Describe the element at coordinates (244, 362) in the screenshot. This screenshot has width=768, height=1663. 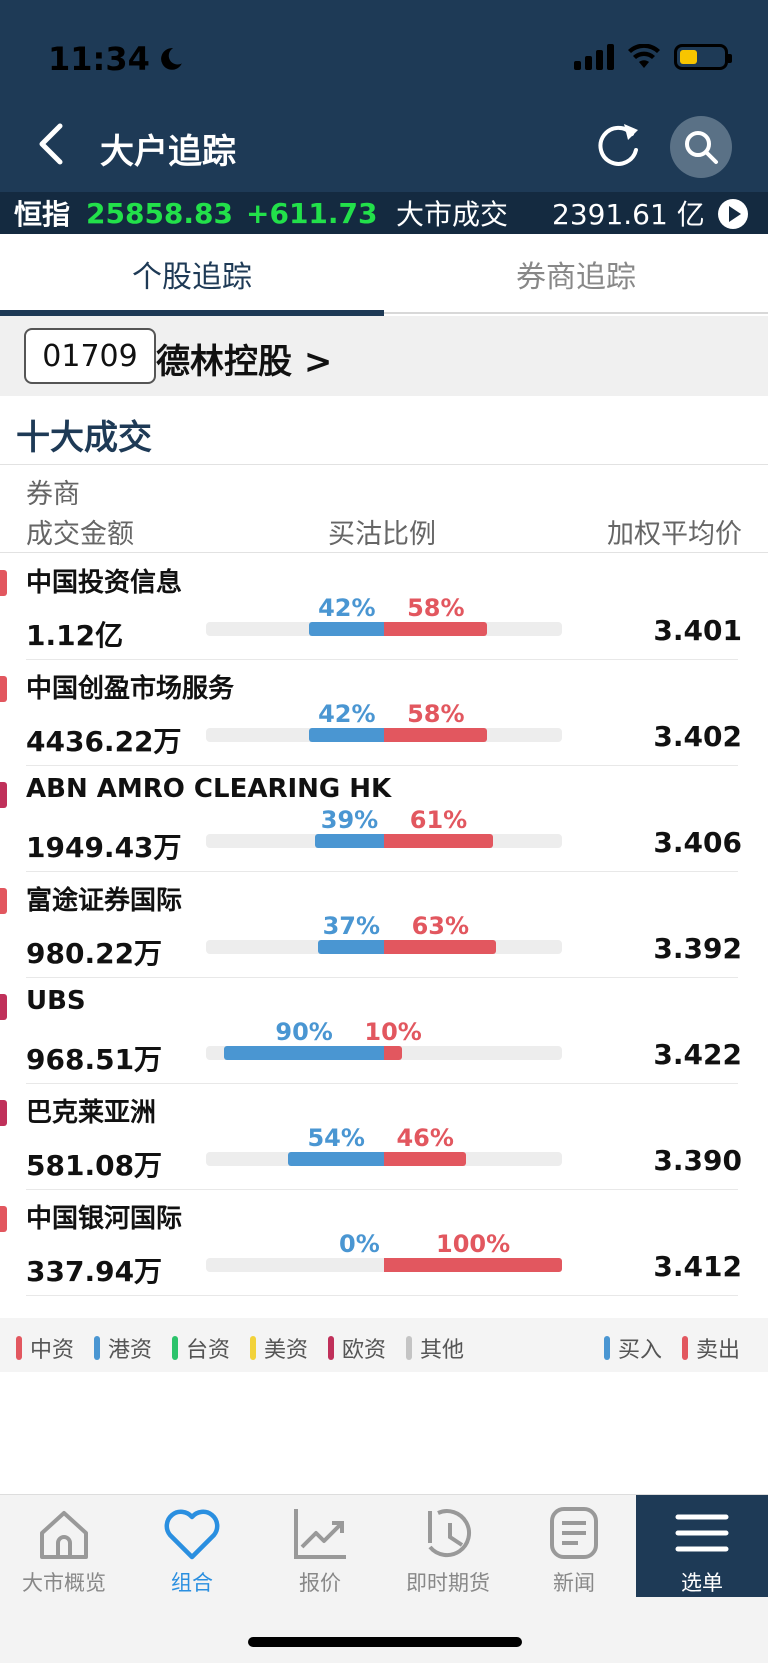
I see `stock-name-link: 德林控股 >` at that location.